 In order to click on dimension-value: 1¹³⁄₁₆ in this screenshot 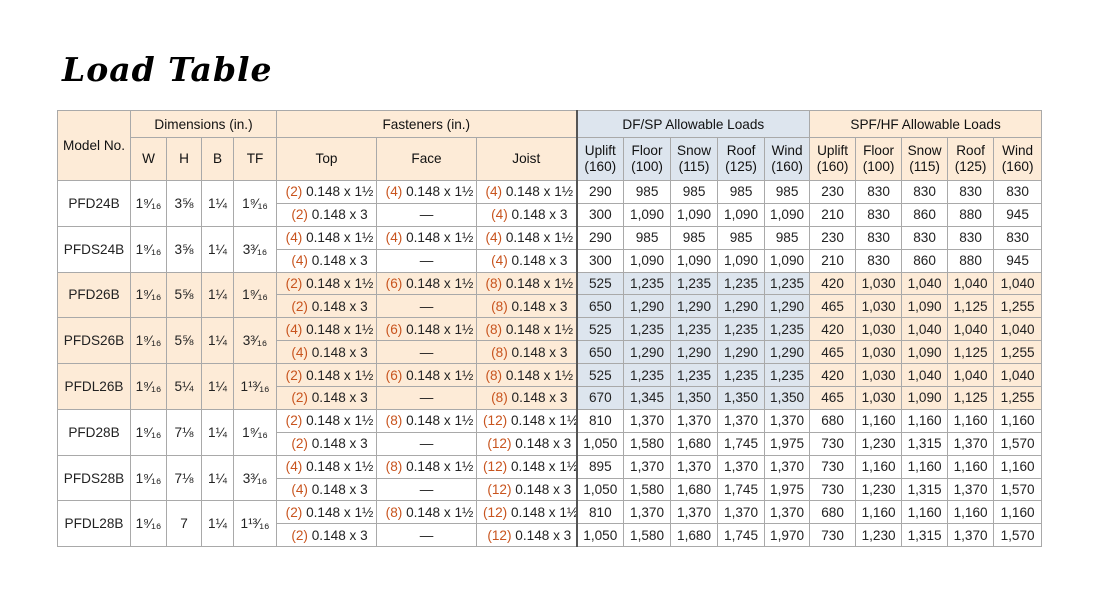, I will do `click(255, 386)`.